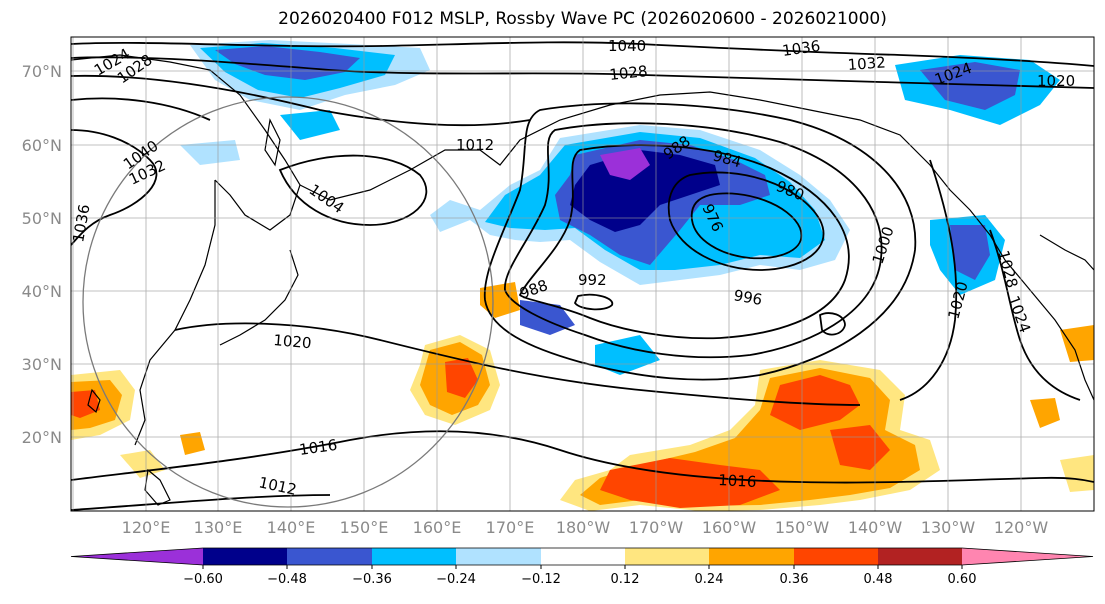  I want to click on isobar-label: 996, so click(747, 297).